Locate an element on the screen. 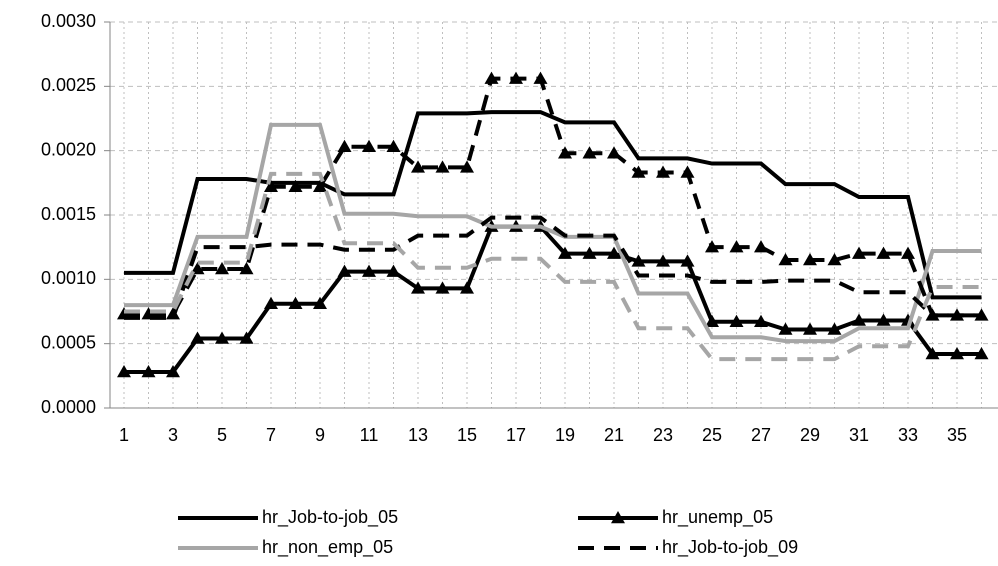 This screenshot has height=566, width=998. y-tick-label: 0.0020 is located at coordinates (68, 149).